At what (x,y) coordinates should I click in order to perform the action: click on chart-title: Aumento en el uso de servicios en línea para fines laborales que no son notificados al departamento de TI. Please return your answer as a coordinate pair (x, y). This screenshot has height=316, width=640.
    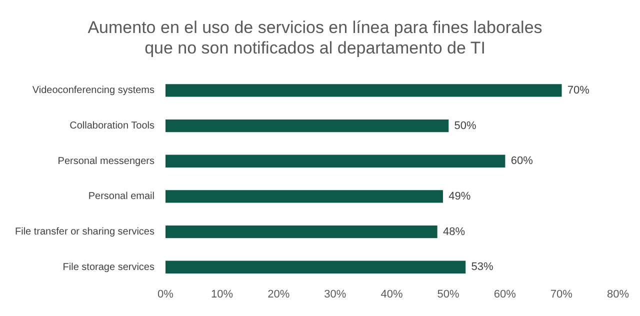
    Looking at the image, I should click on (315, 38).